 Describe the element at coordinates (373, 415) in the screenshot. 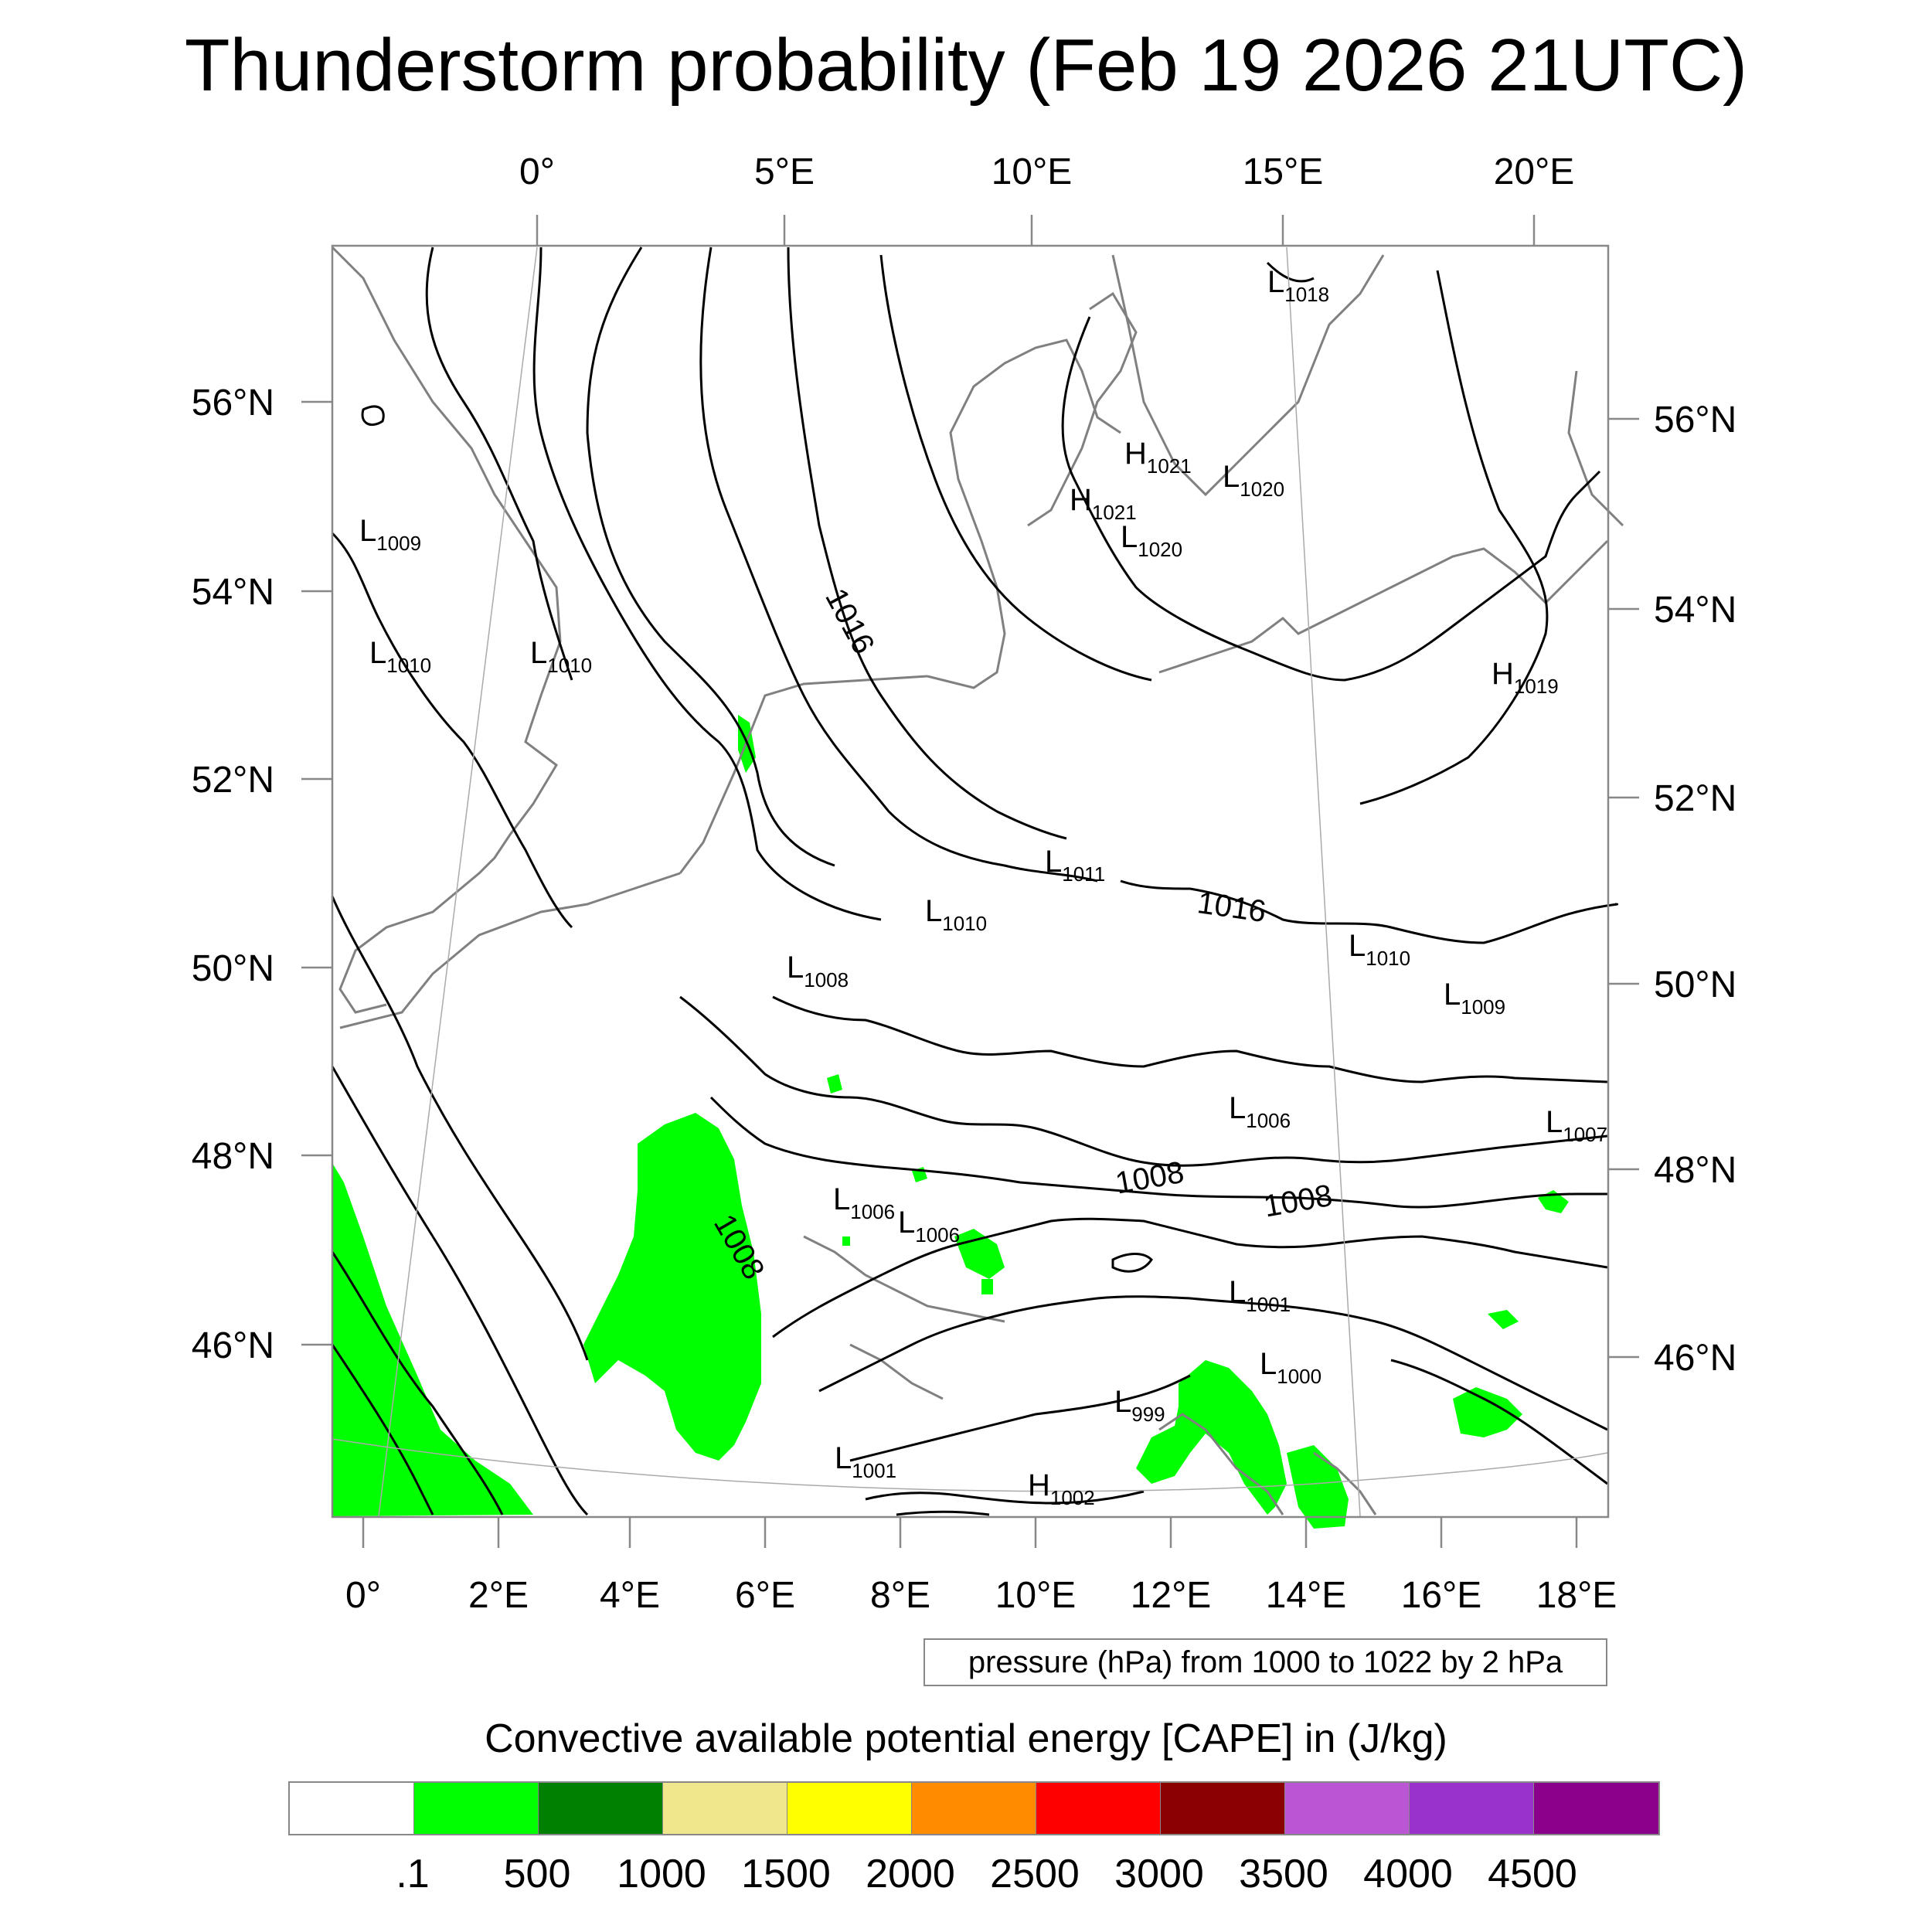

I see `isobar-uk-loop` at that location.